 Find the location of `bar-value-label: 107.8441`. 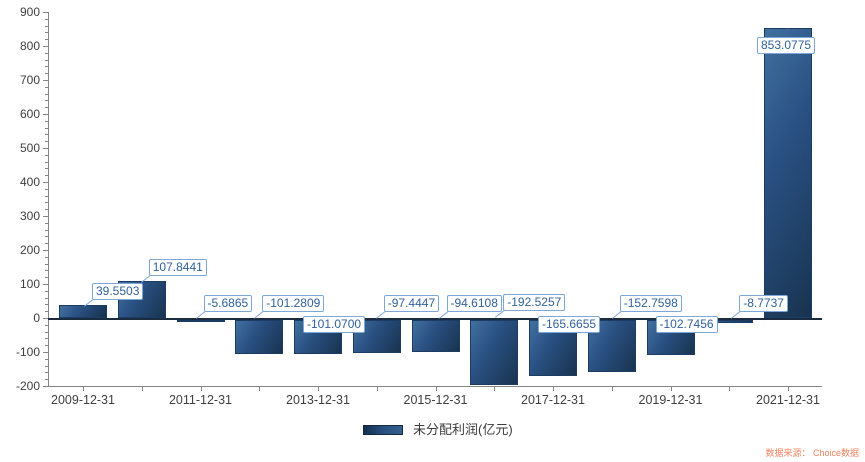

bar-value-label: 107.8441 is located at coordinates (177, 267).